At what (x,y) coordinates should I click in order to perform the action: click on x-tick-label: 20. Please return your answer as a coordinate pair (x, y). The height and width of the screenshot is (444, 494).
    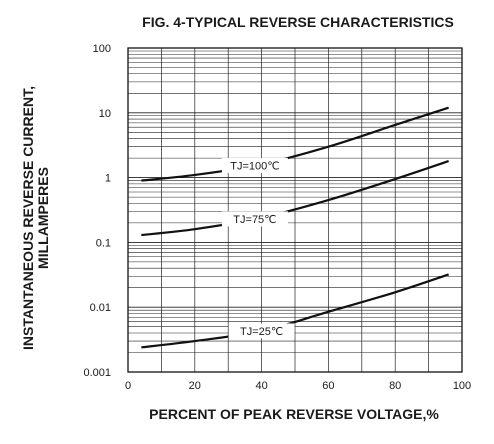
    Looking at the image, I should click on (195, 386).